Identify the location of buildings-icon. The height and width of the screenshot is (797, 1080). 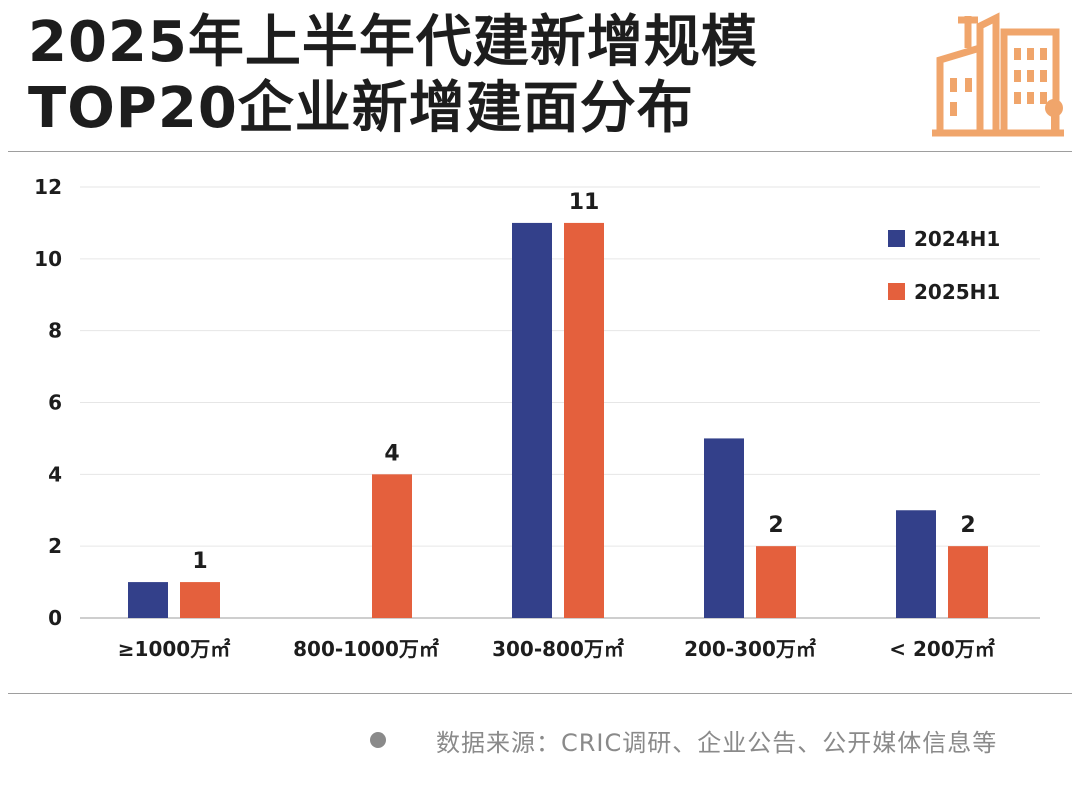
(998, 74).